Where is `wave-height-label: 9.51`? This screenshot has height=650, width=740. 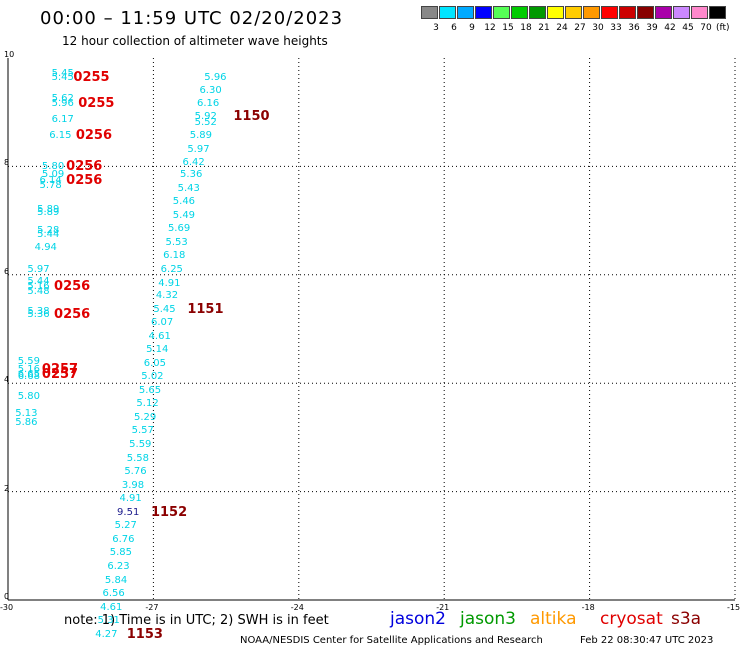
wave-height-label: 9.51 is located at coordinates (128, 512).